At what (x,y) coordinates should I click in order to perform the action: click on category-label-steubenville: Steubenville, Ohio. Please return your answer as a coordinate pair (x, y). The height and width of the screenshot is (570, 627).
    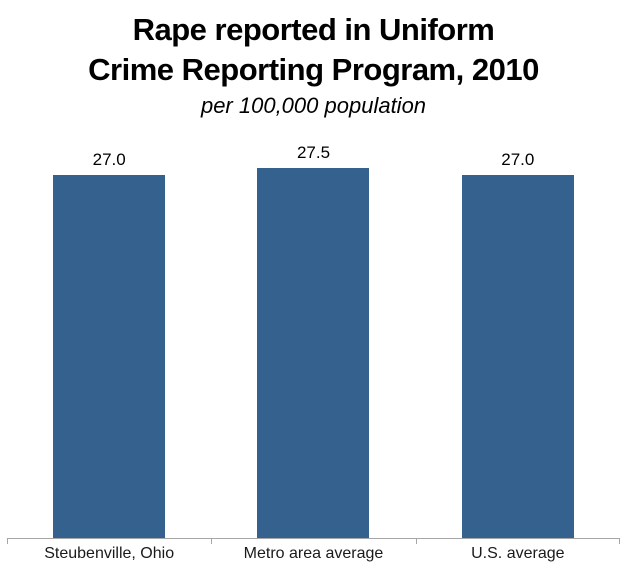
    Looking at the image, I should click on (109, 553).